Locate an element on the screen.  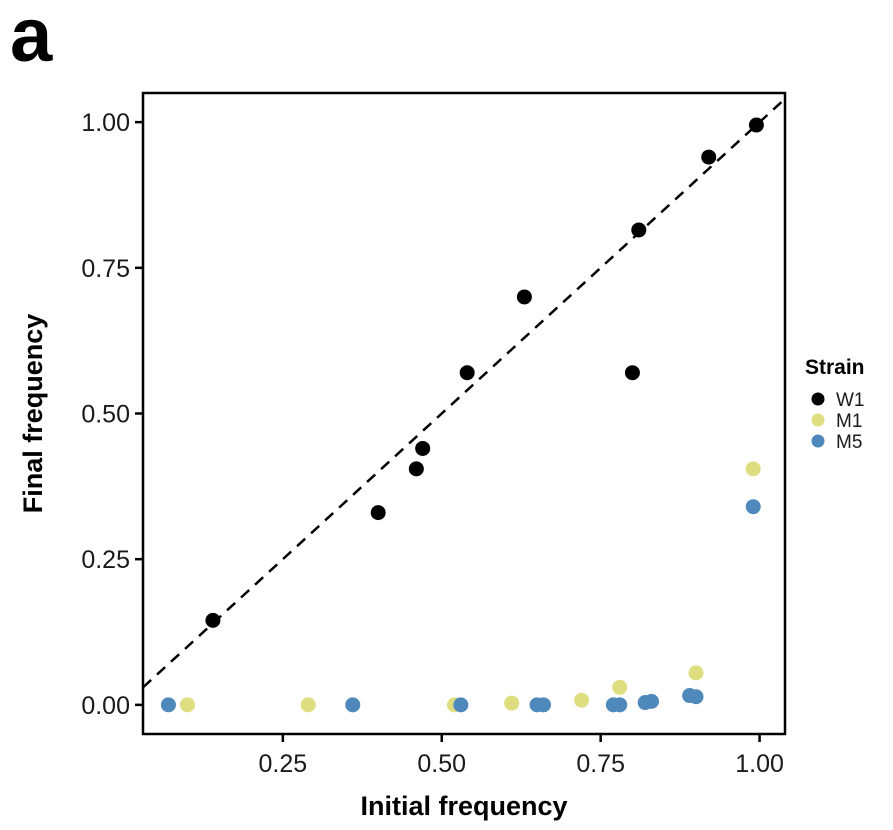
legend-key-m5 is located at coordinates (818, 441).